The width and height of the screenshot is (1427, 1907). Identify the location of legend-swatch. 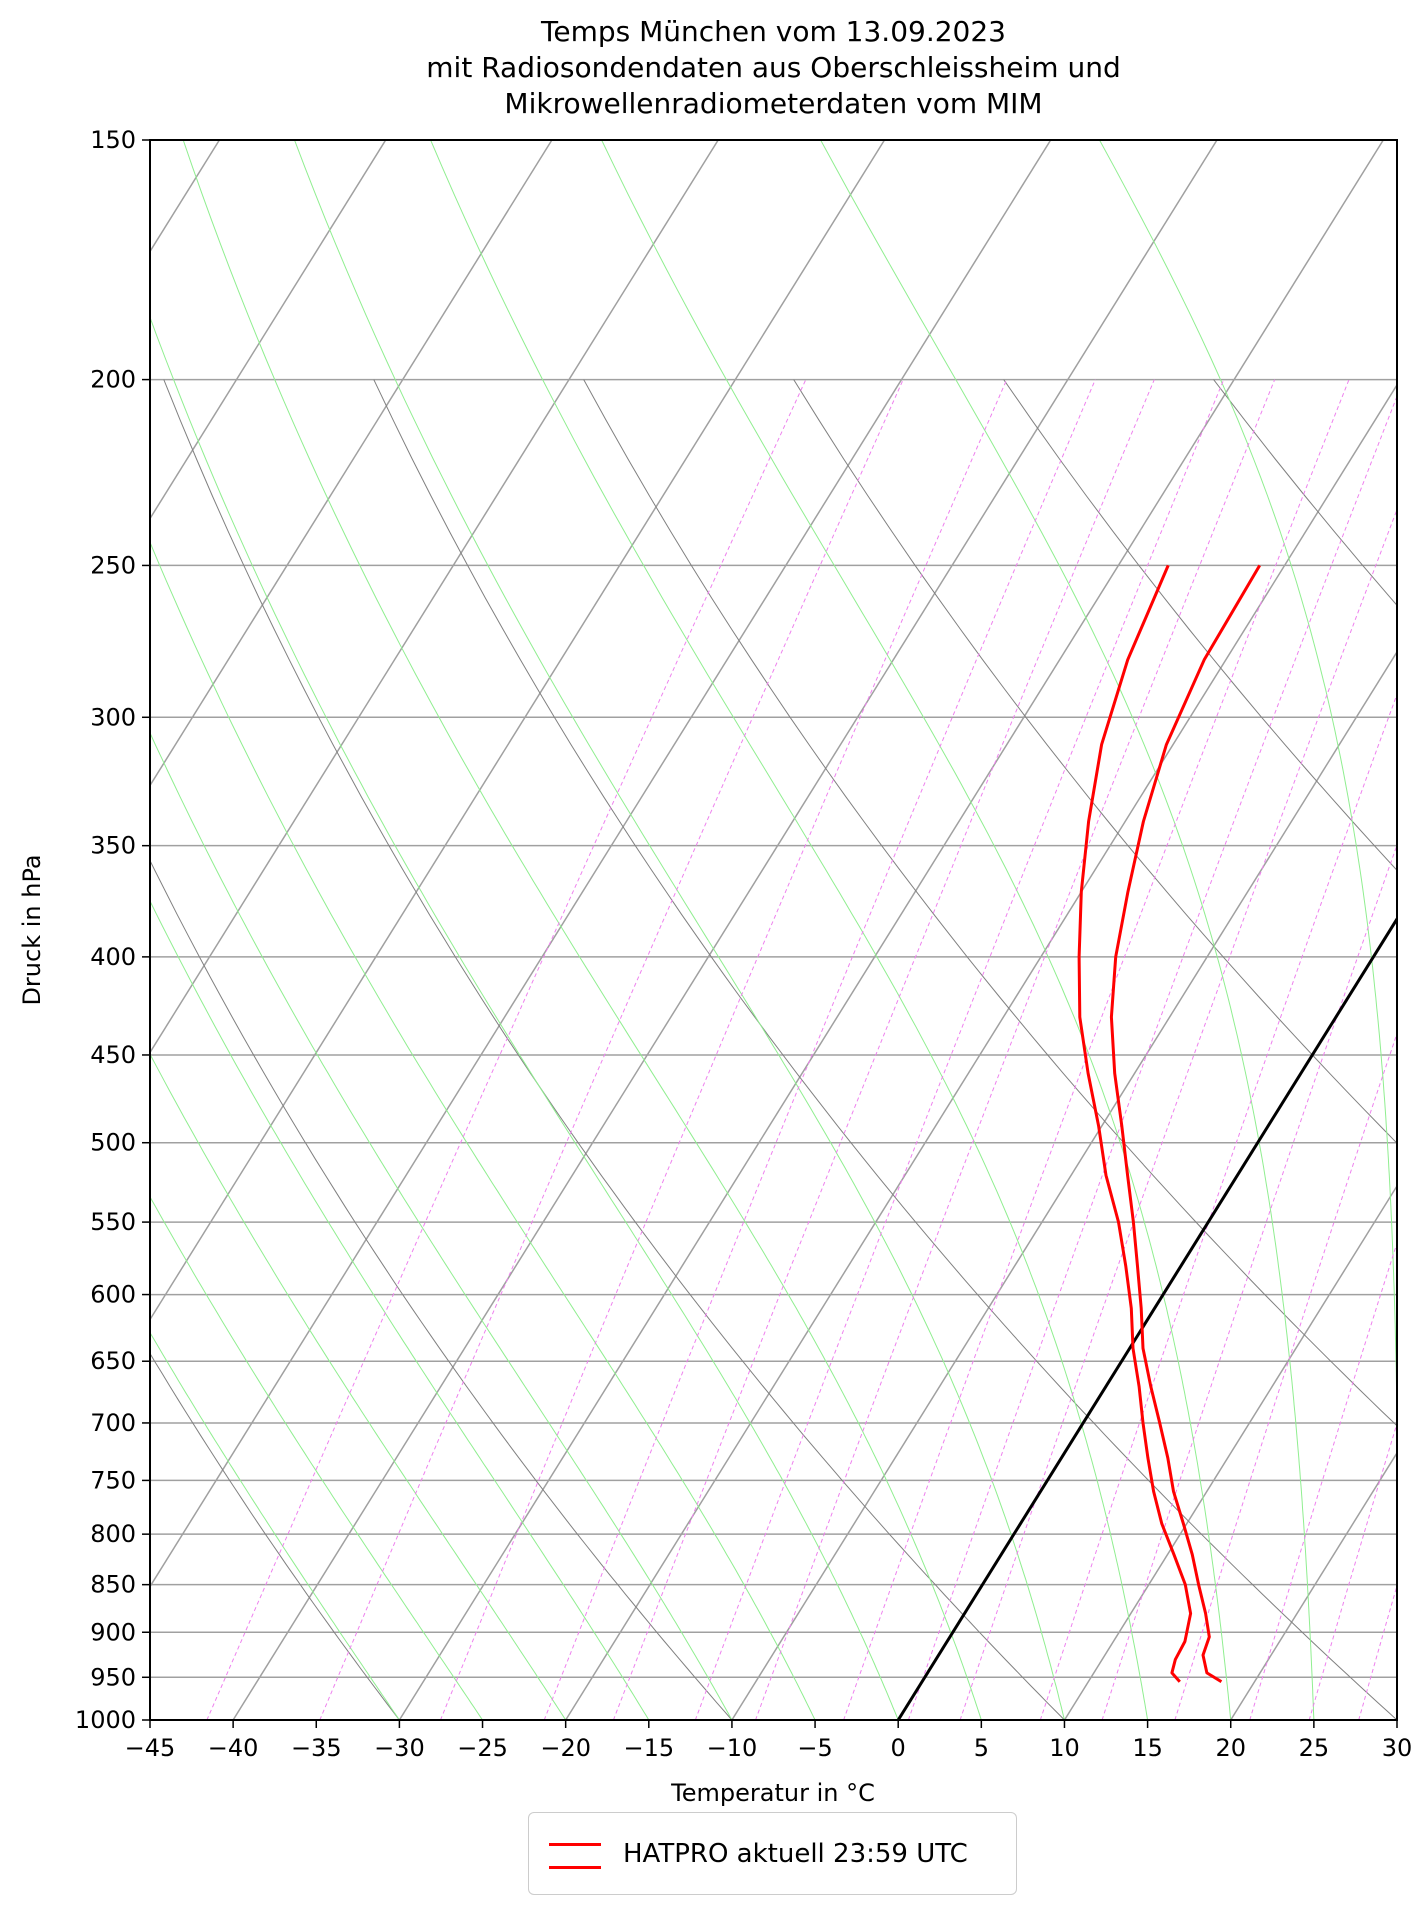
(575, 1855).